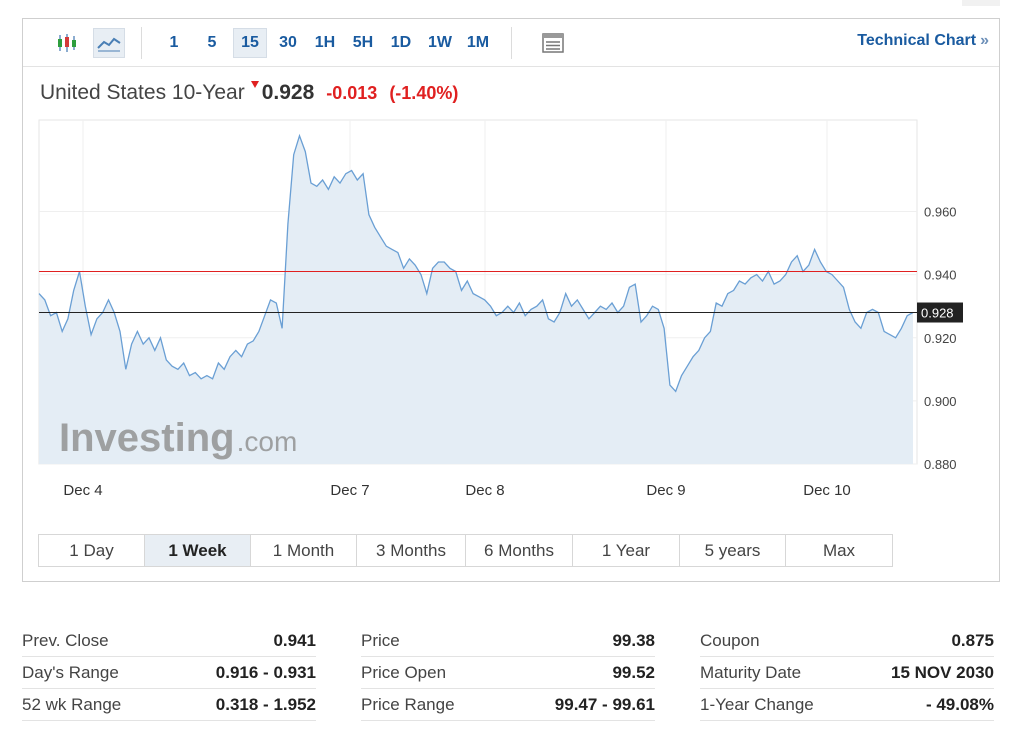 The image size is (1019, 737). I want to click on stat-value: 0.916 - 0.931, so click(265, 672).